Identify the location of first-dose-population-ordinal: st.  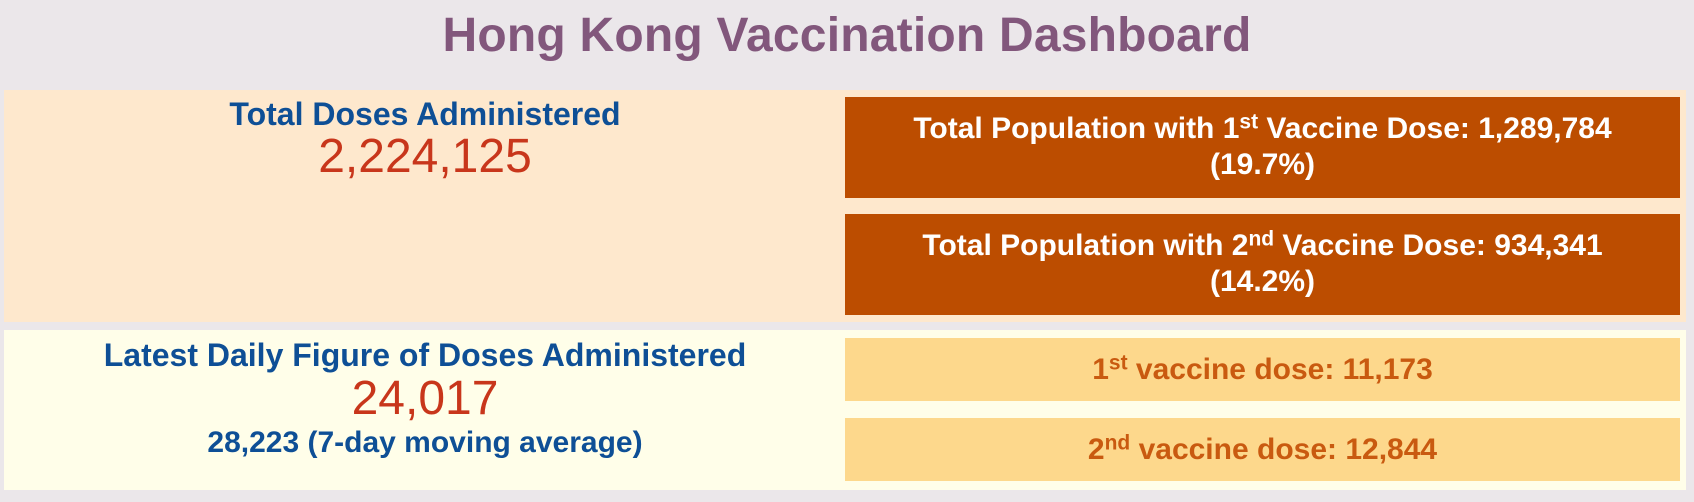
(1249, 122).